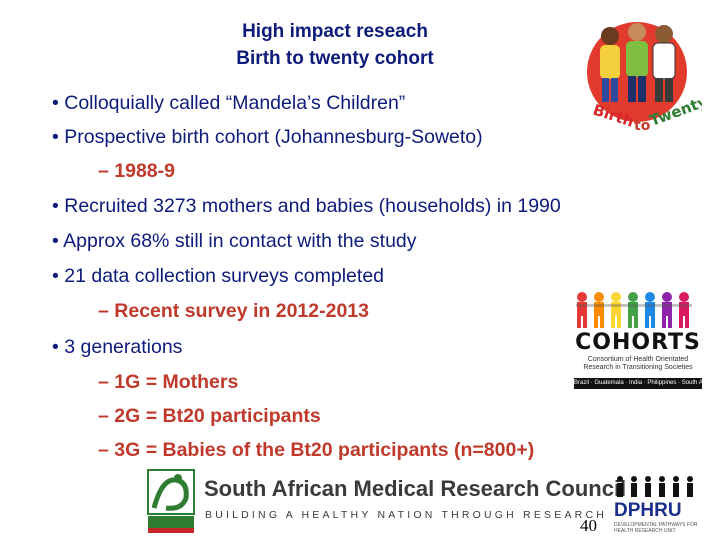 This screenshot has height=540, width=720. Describe the element at coordinates (335, 58) in the screenshot. I see `title-line-2: Birth to twenty cohort` at that location.